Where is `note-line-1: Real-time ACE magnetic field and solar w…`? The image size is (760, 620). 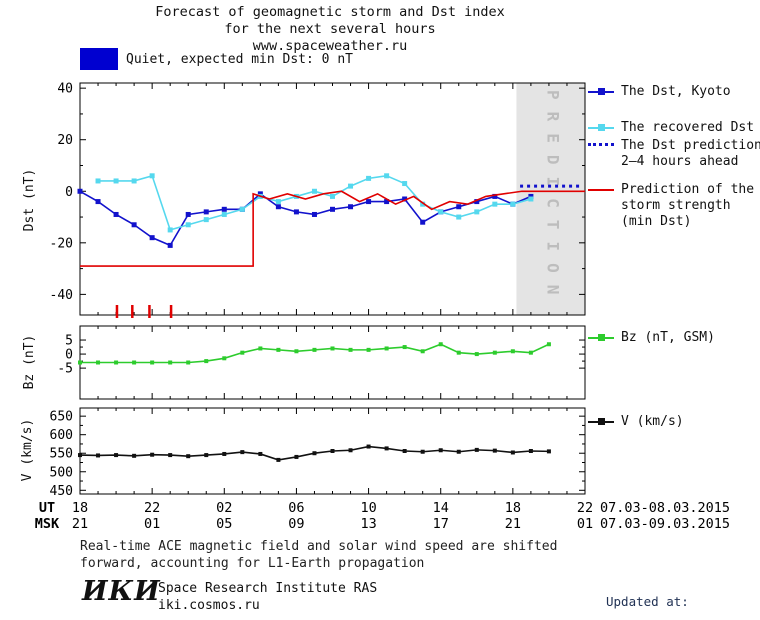 note-line-1: Real-time ACE magnetic field and solar w… is located at coordinates (319, 546).